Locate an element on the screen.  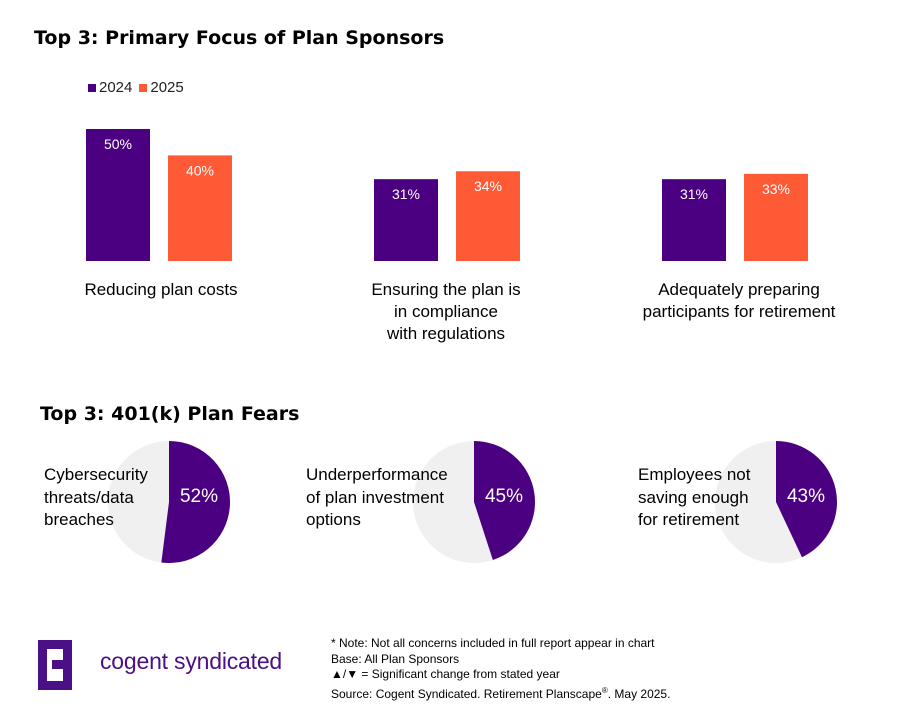
bar-value-label: 50% is located at coordinates (118, 144).